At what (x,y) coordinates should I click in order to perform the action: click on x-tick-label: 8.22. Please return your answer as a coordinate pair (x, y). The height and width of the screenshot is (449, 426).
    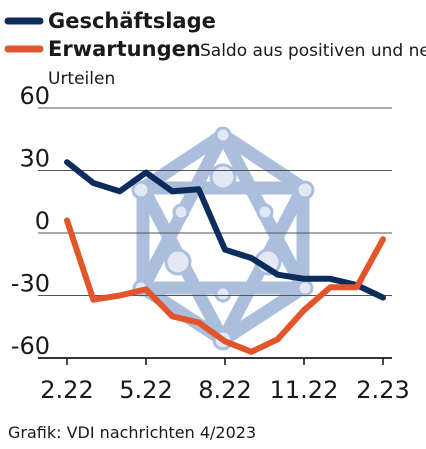
    Looking at the image, I should click on (224, 390).